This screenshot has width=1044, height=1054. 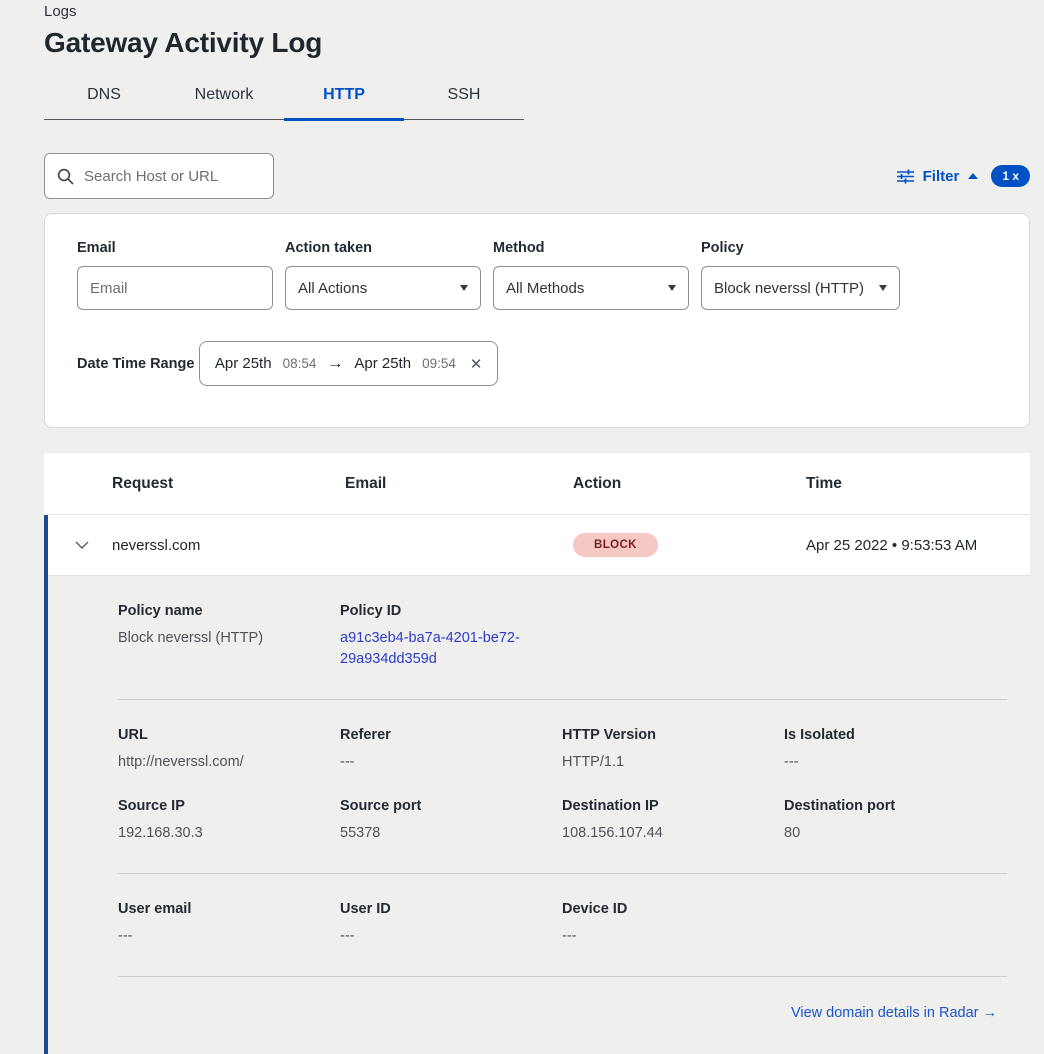 I want to click on device-id-group: Device ID ---, so click(x=673, y=924).